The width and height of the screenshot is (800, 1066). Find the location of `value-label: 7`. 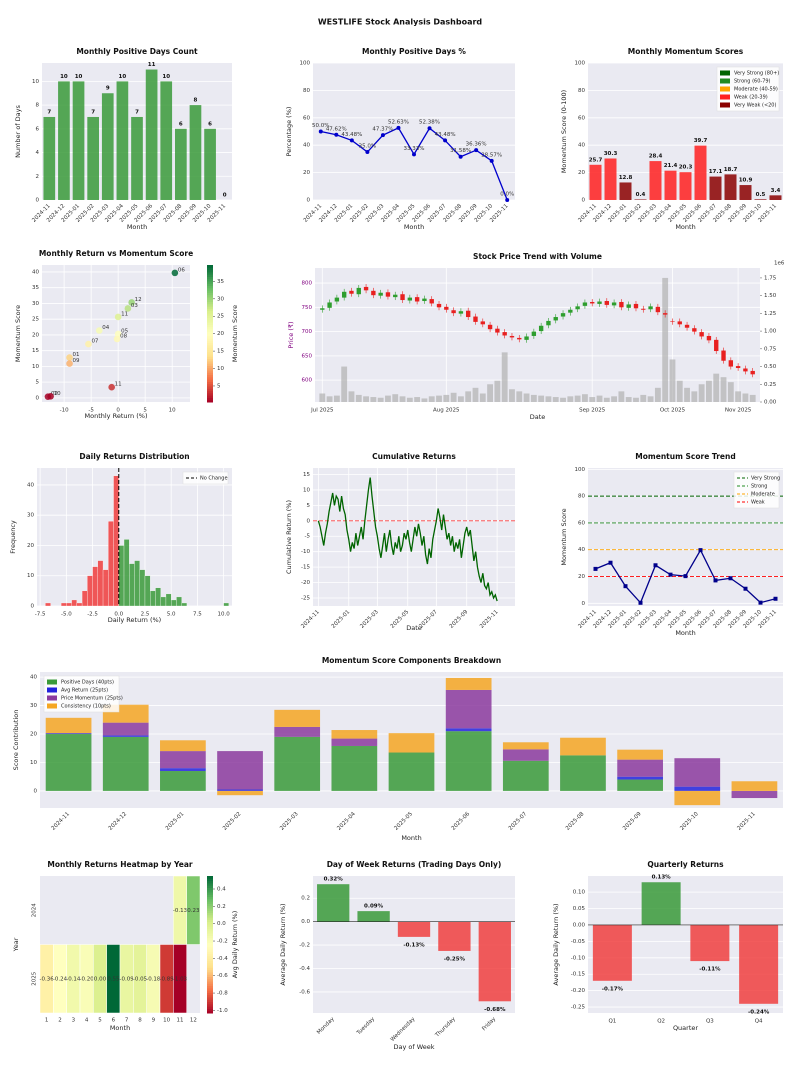

value-label: 7 is located at coordinates (137, 112).